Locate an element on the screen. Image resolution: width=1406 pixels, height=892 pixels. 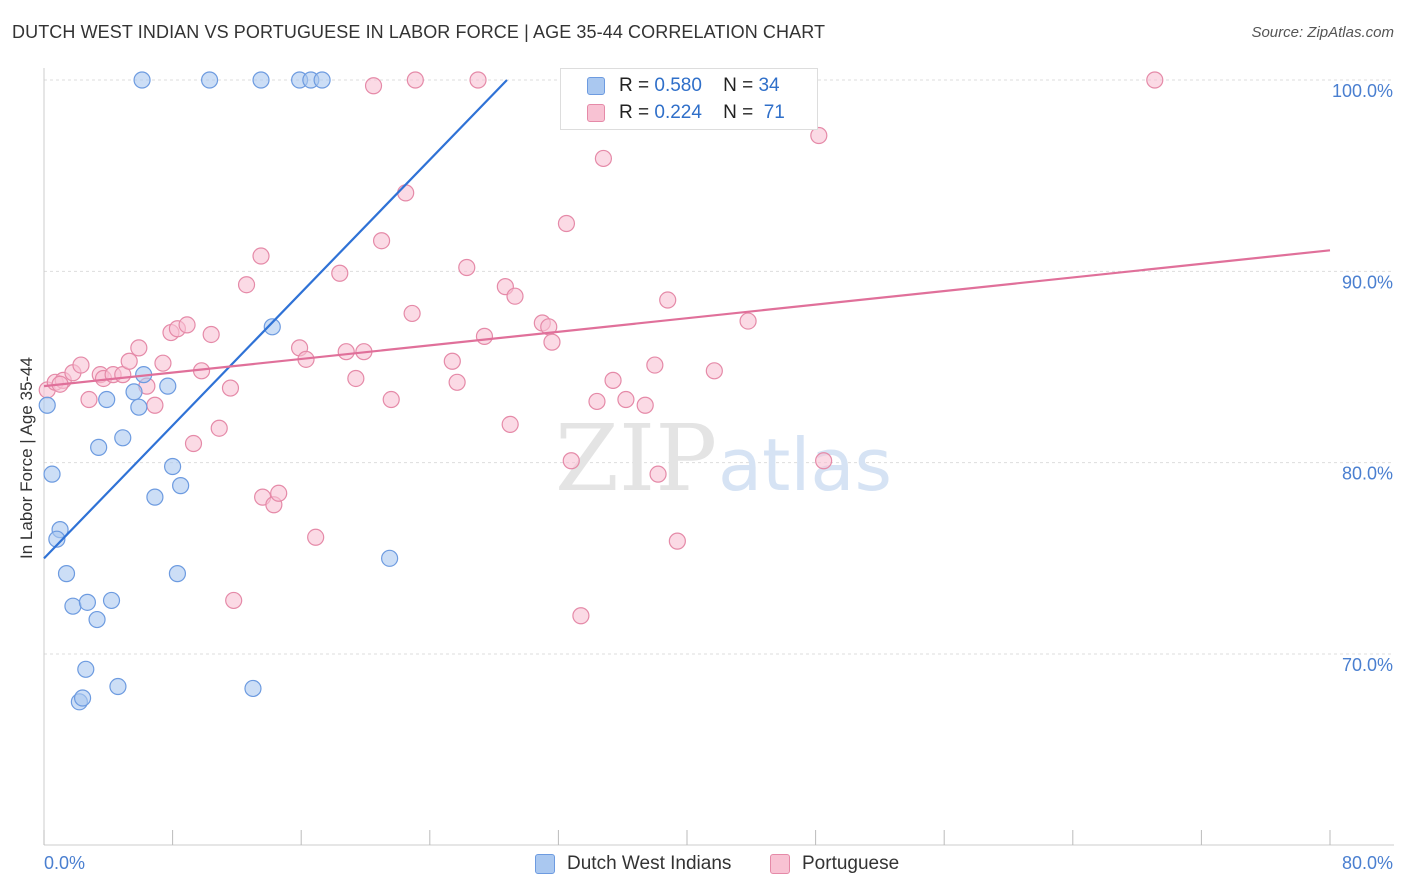
y-tick-label-70: 70.0% is located at coordinates (1367, 665).